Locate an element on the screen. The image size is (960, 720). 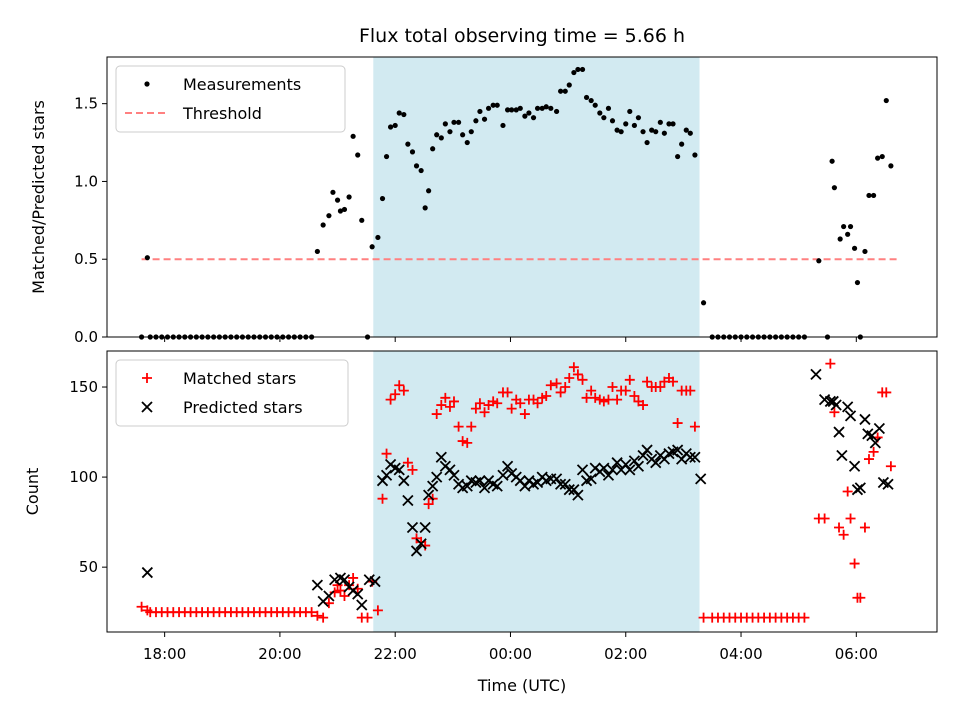
x-tick-label: 20:00 is located at coordinates (279, 654).